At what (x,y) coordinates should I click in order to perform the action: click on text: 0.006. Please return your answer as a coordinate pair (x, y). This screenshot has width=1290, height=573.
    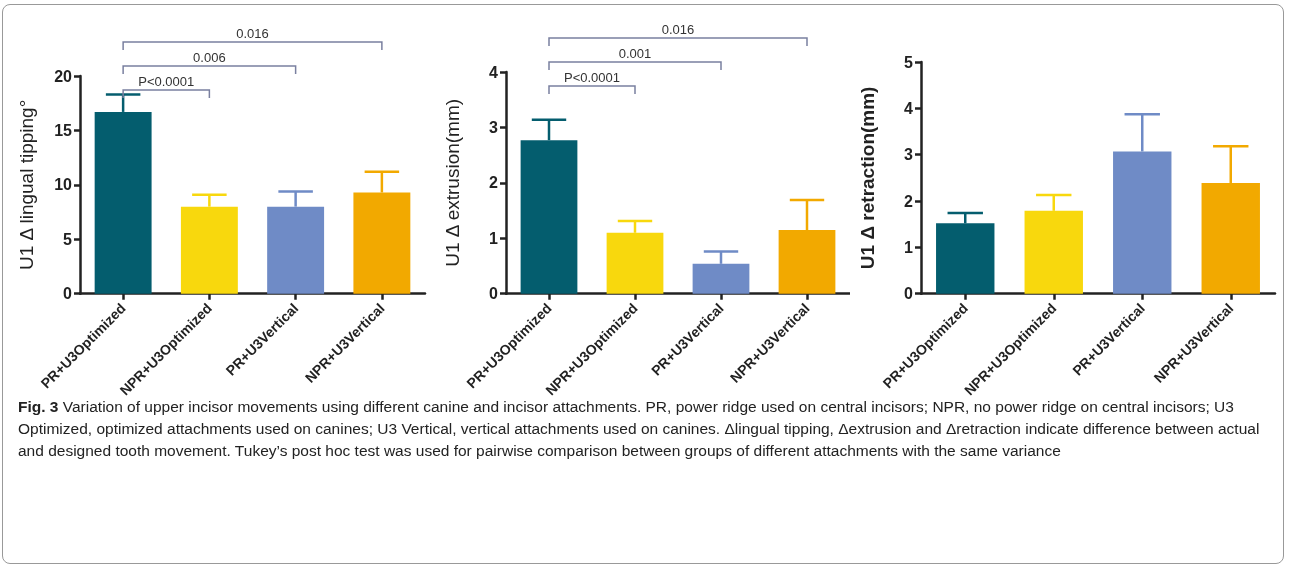
    Looking at the image, I should click on (209, 57).